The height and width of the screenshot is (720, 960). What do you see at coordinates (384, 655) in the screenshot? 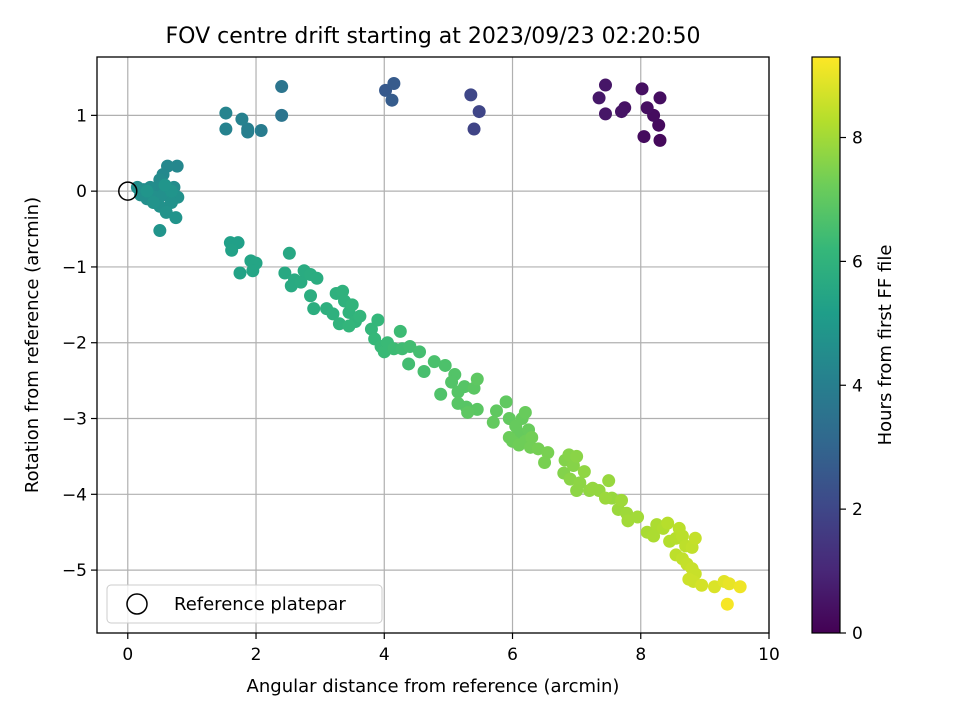
I see `x-tick-label: 4` at bounding box center [384, 655].